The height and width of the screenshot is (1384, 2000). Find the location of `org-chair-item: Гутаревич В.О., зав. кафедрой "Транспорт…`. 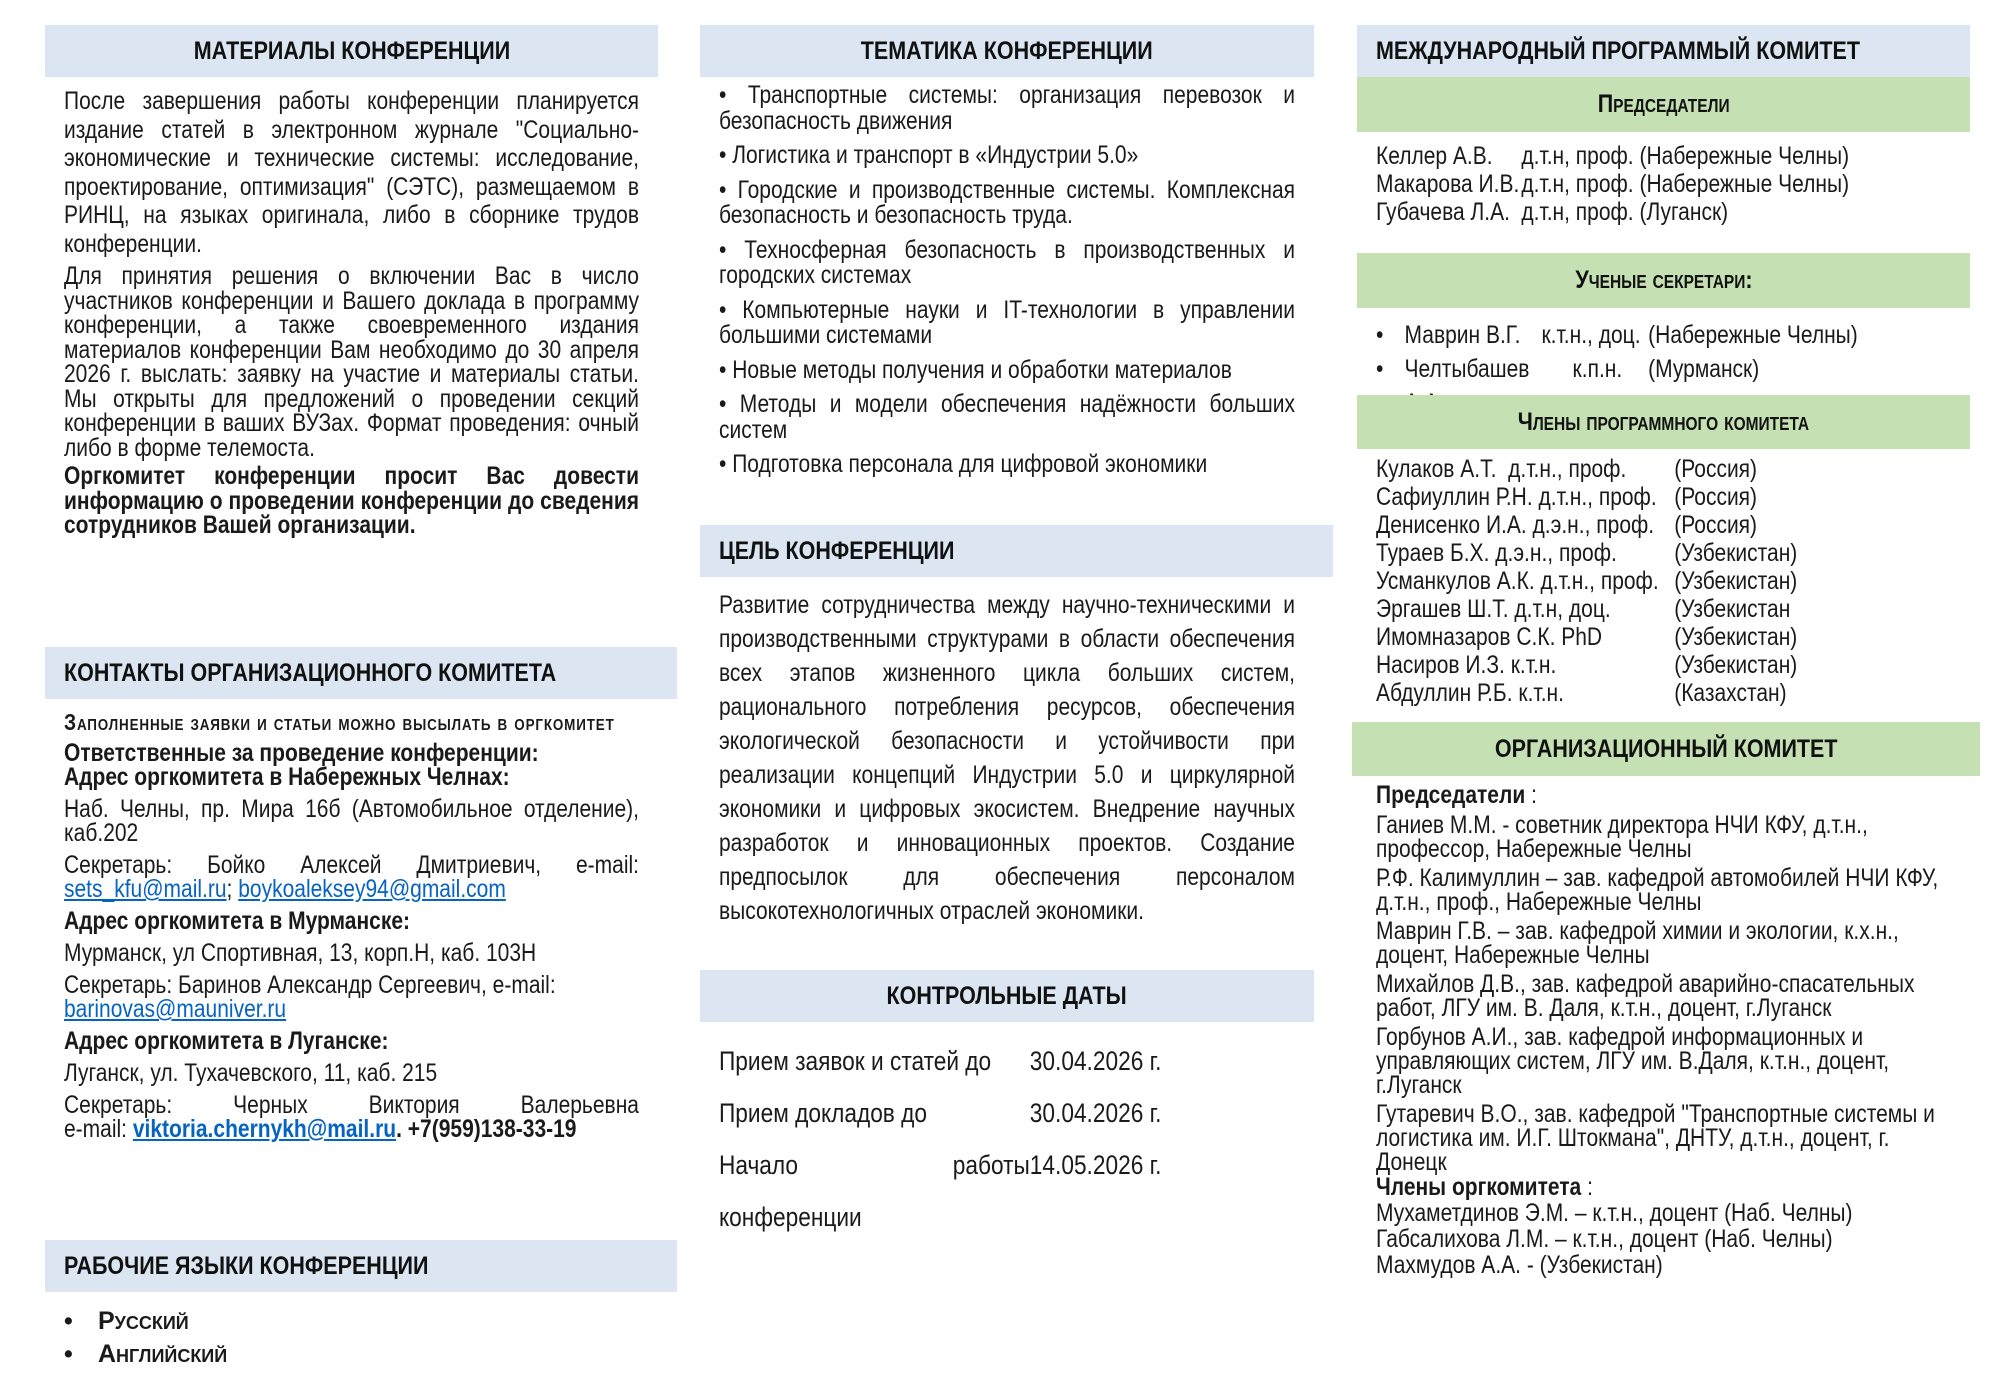

org-chair-item: Гутаревич В.О., зав. кафедрой "Транспорт… is located at coordinates (1655, 1138).